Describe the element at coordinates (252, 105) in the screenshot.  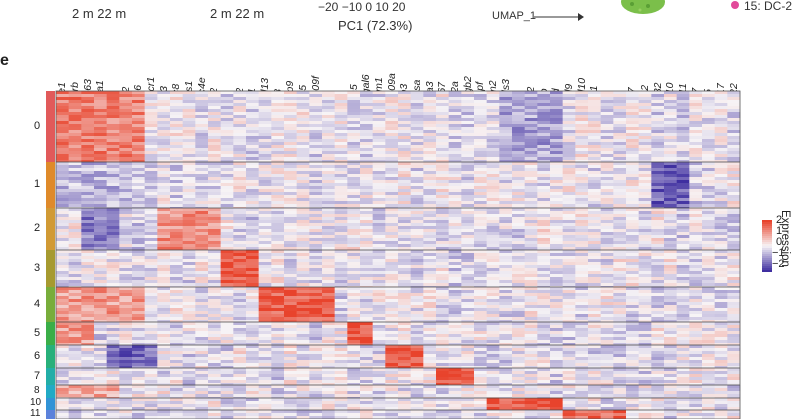
I see `heatmap-cell-0-lyz1` at that location.